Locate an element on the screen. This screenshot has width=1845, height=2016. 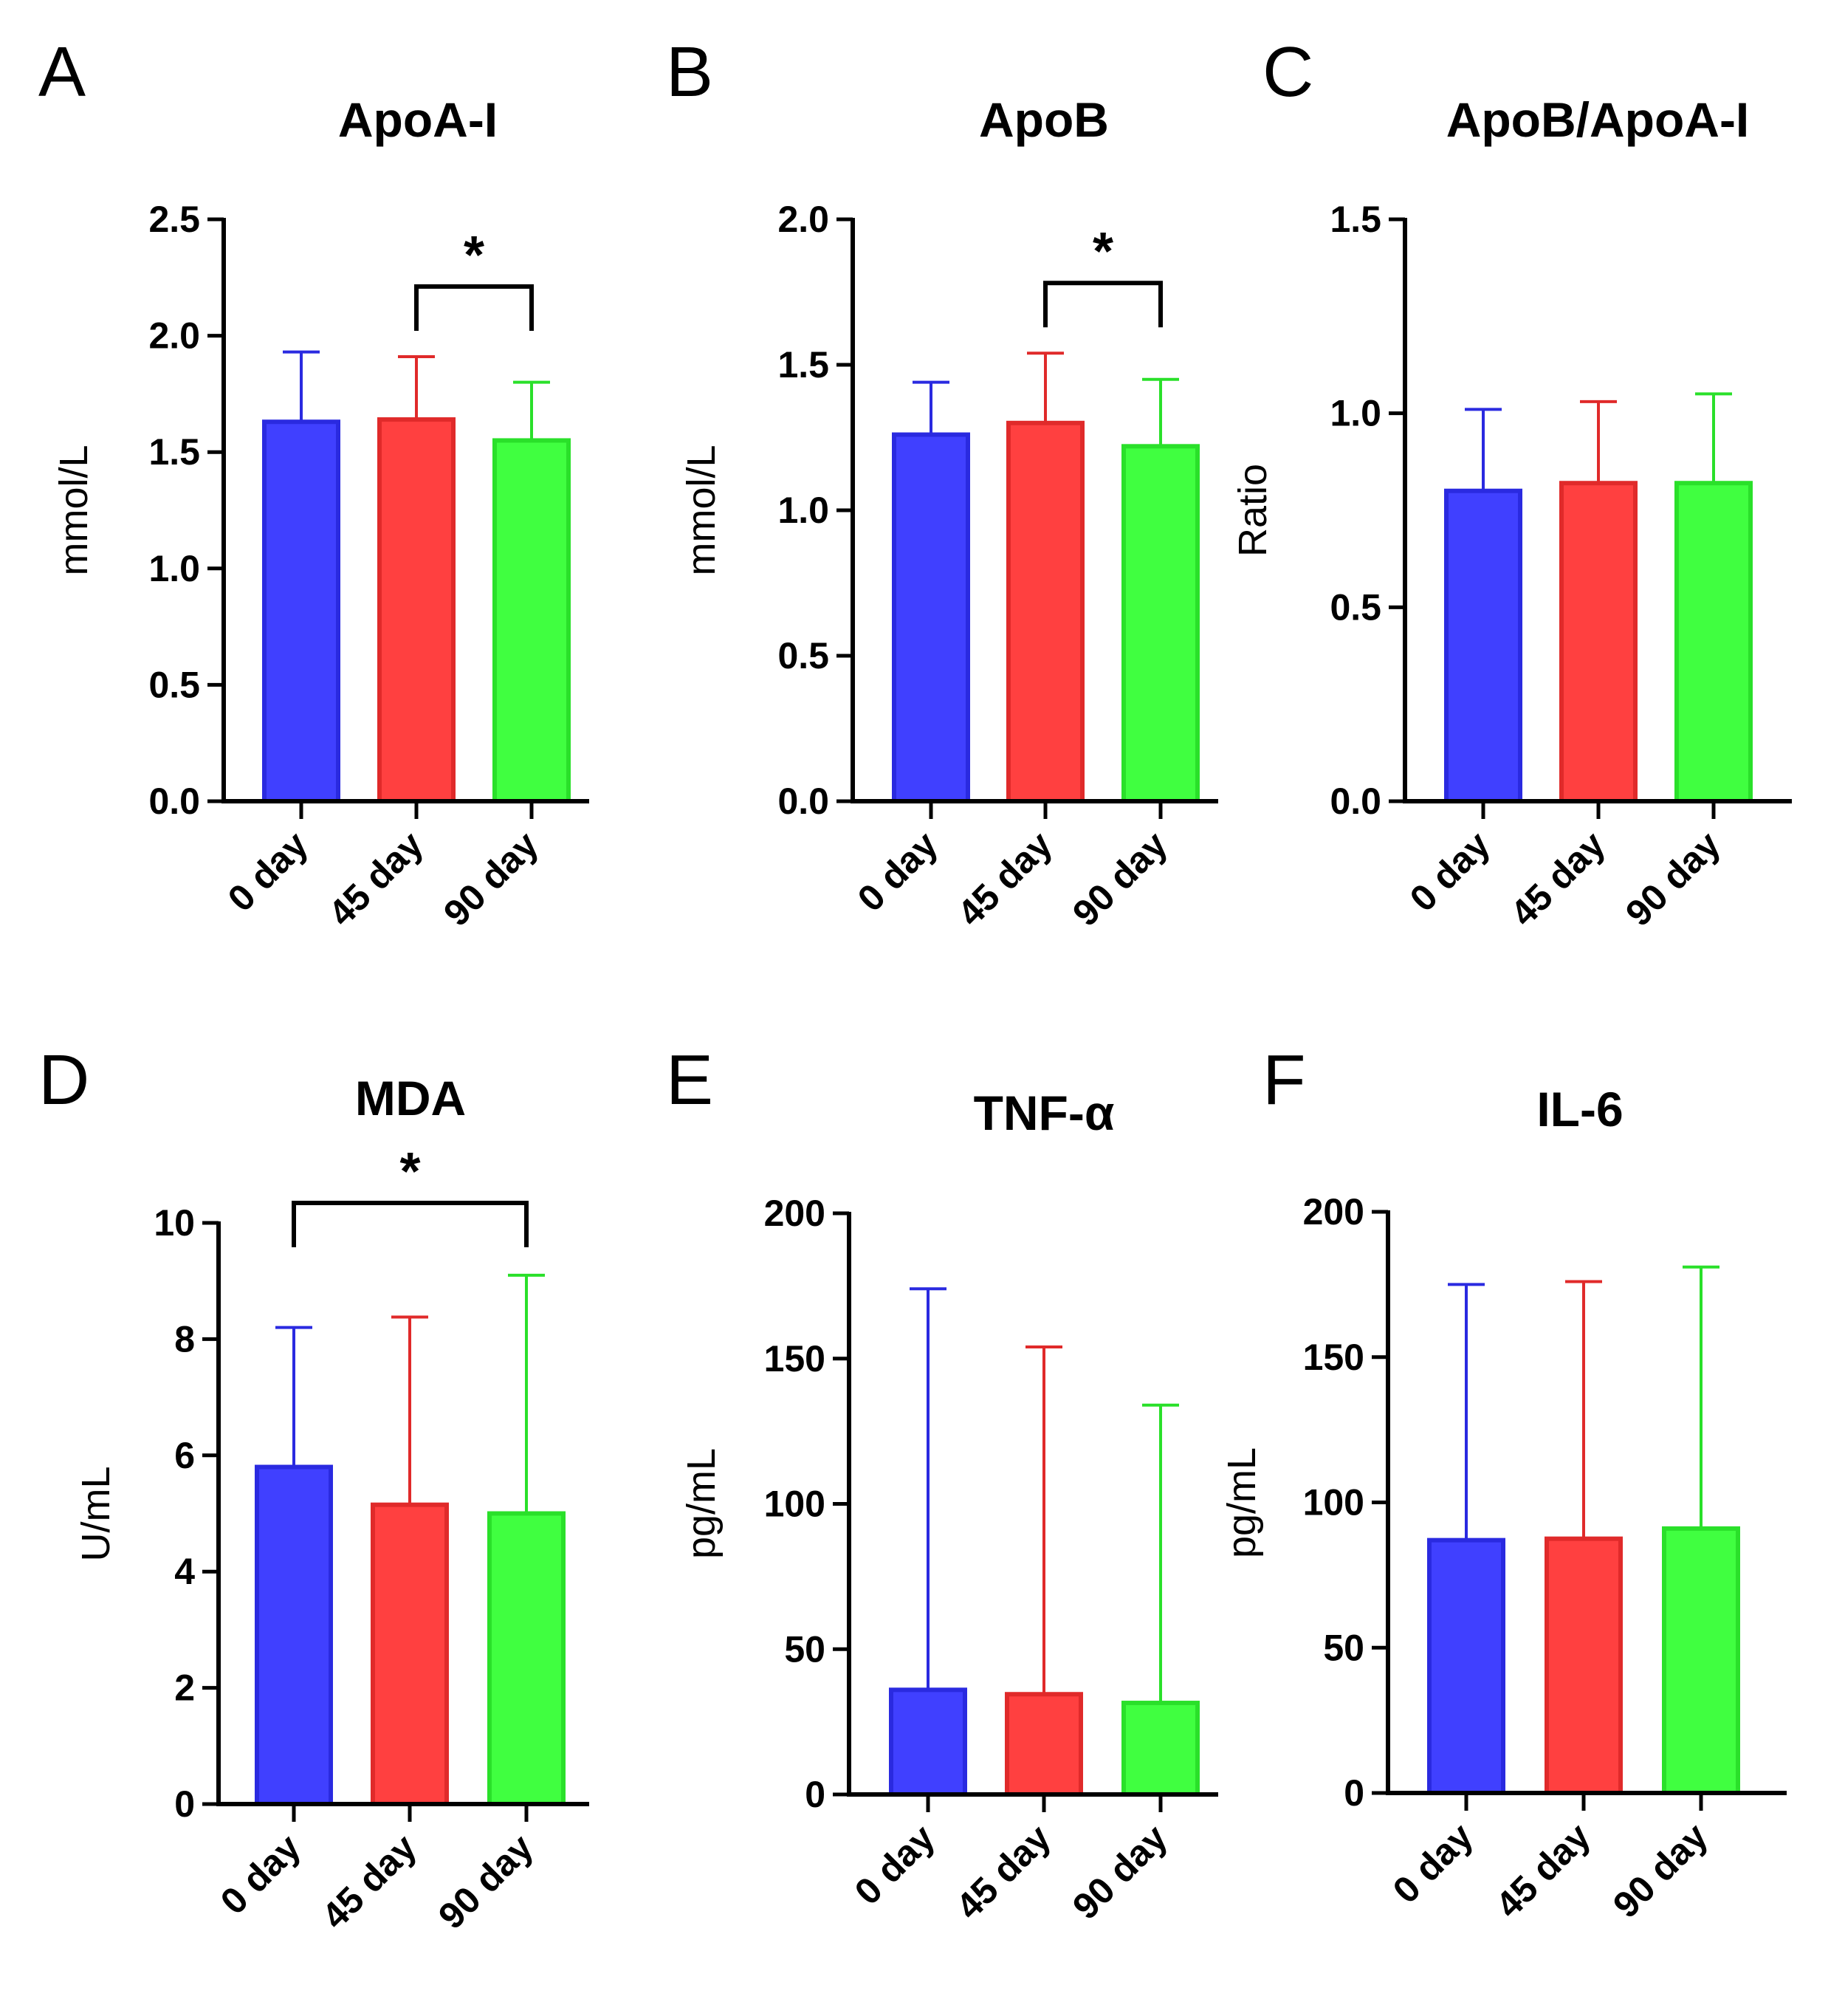
panel-e-x-tick-label-1: 45 day is located at coordinates (1003, 1872).